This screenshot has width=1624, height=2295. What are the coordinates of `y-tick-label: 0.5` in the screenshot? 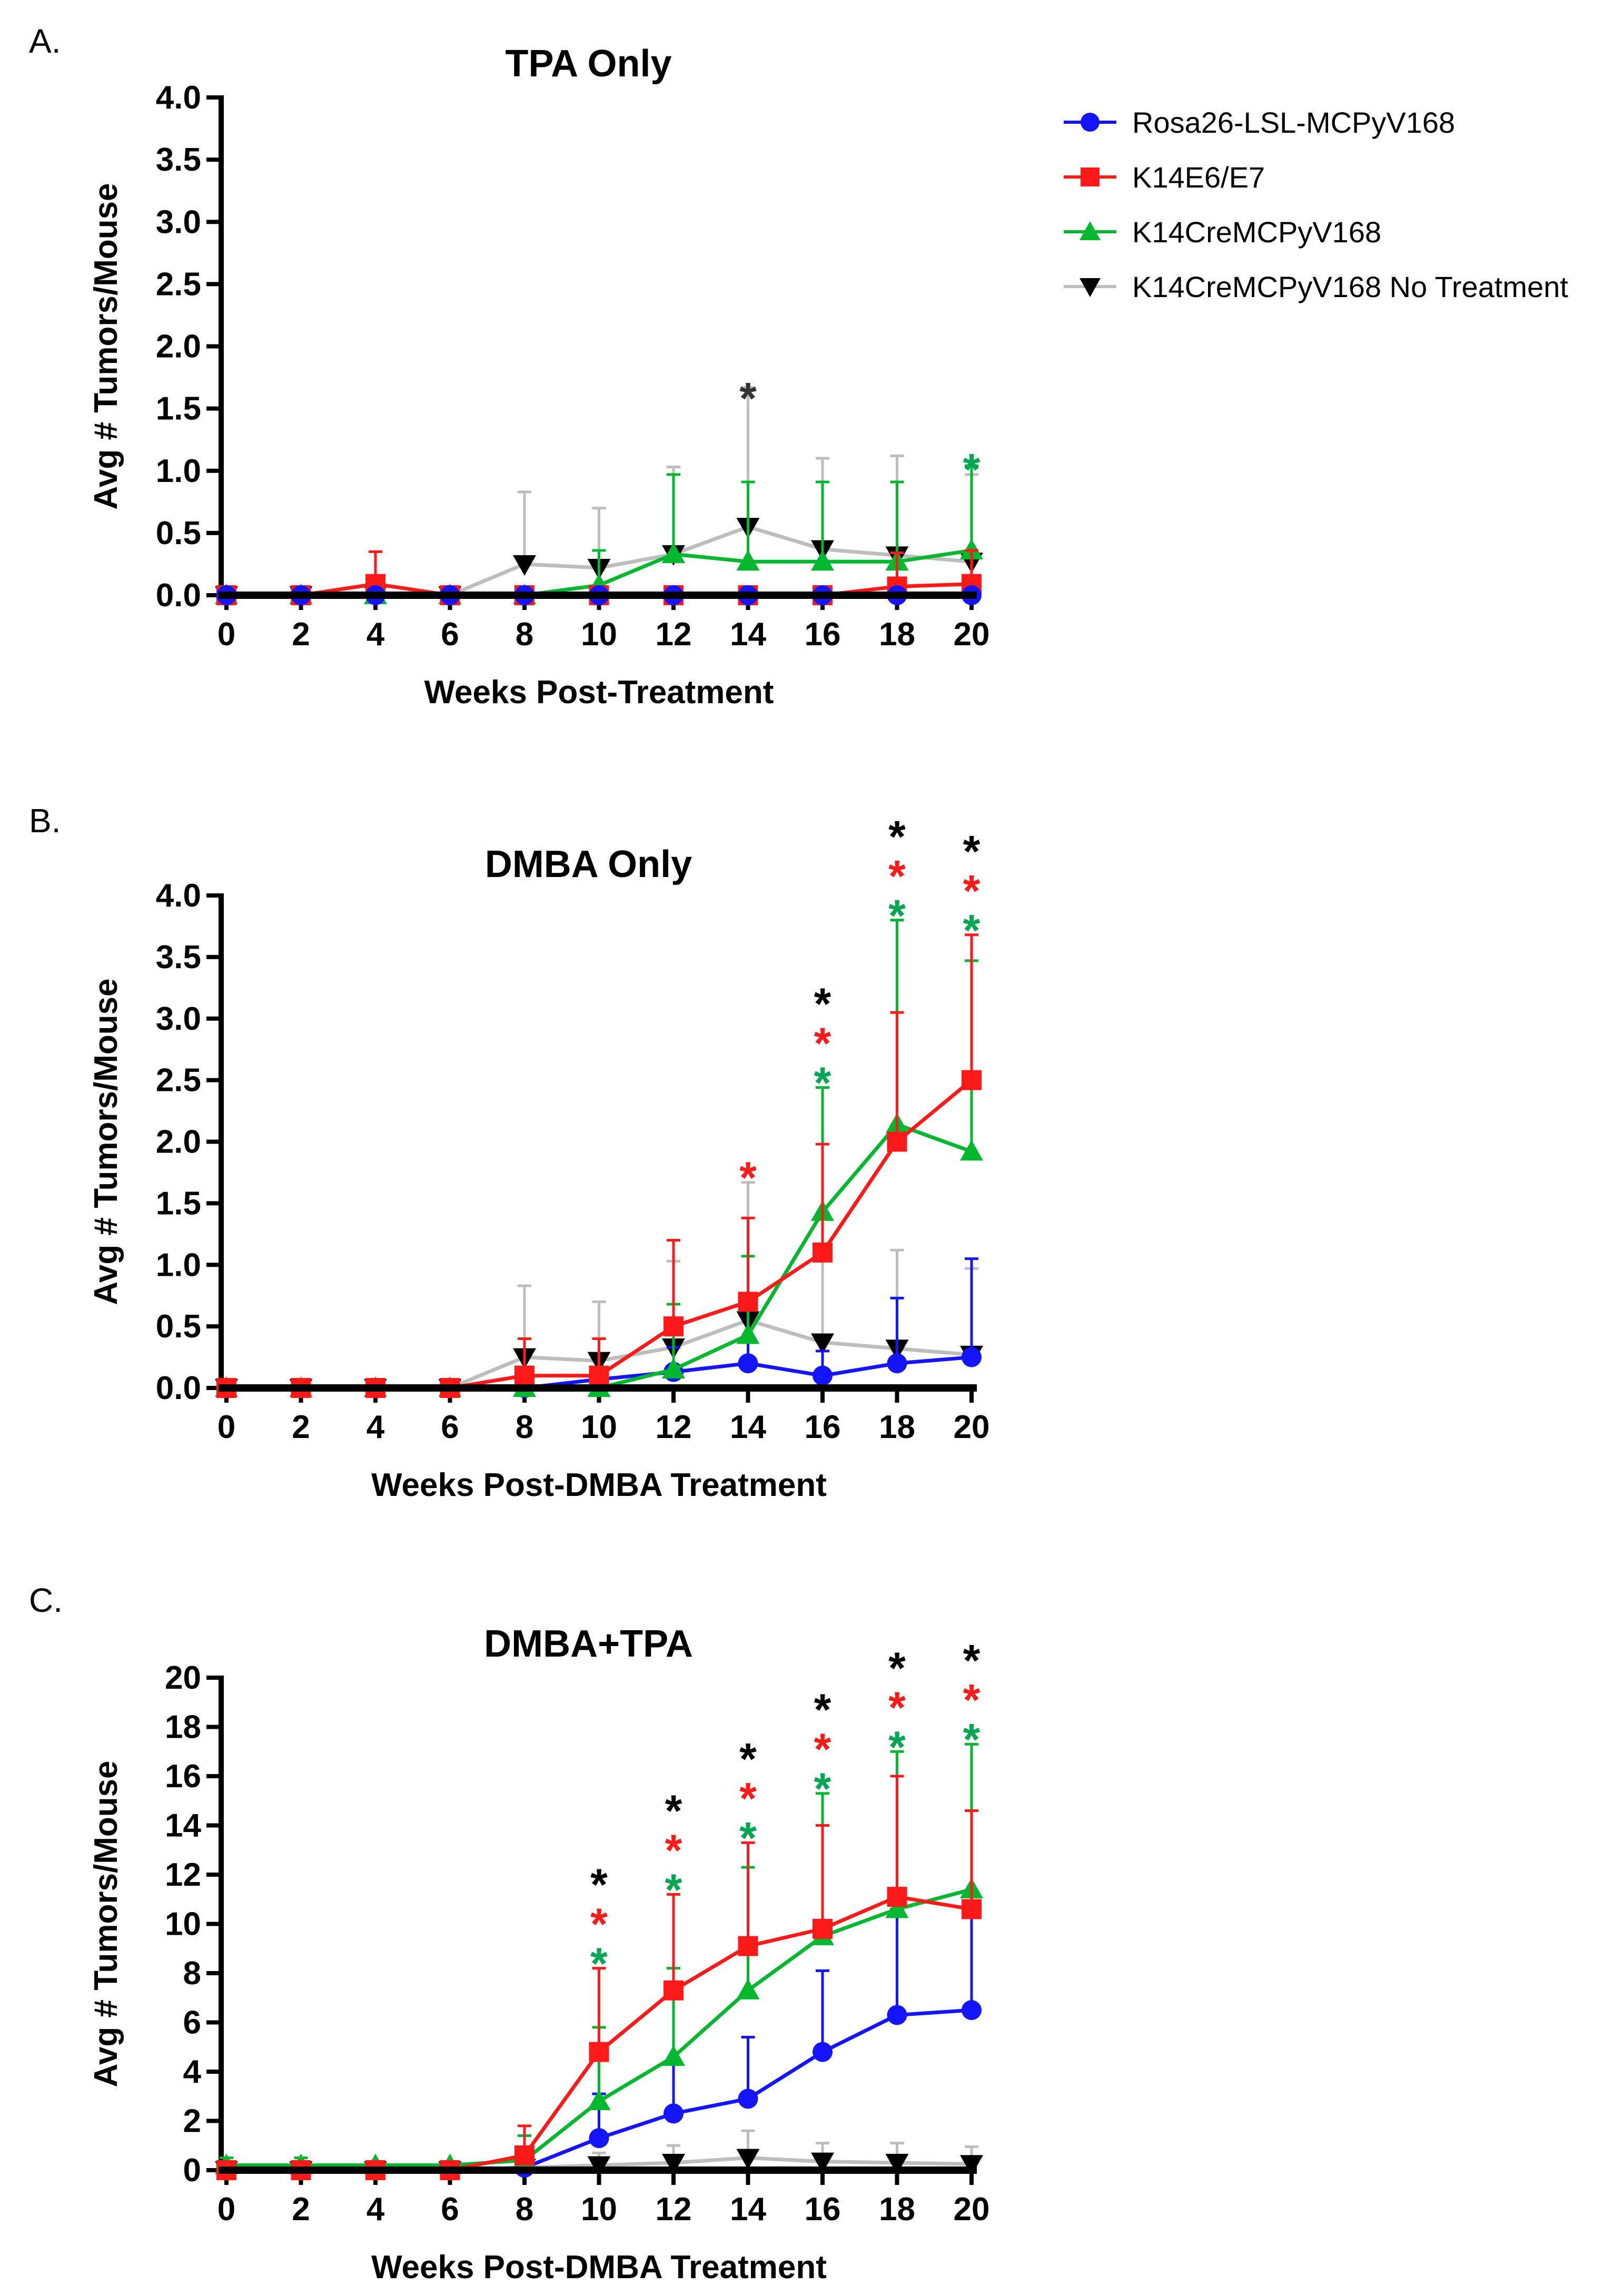 It's located at (178, 1327).